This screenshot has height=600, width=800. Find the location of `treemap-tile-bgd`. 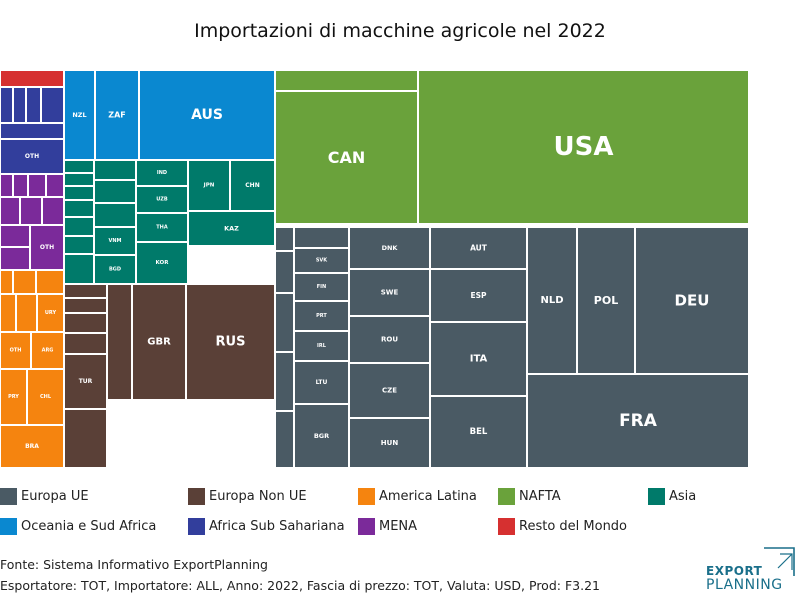

treemap-tile-bgd is located at coordinates (115, 269).